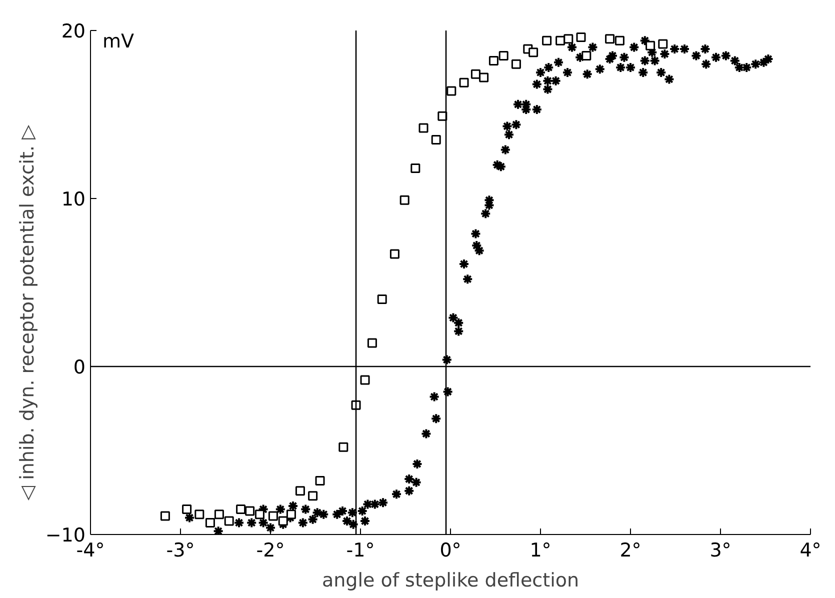 The height and width of the screenshot is (598, 835). Describe the element at coordinates (180, 551) in the screenshot. I see `x-tick-label: -3°` at that location.